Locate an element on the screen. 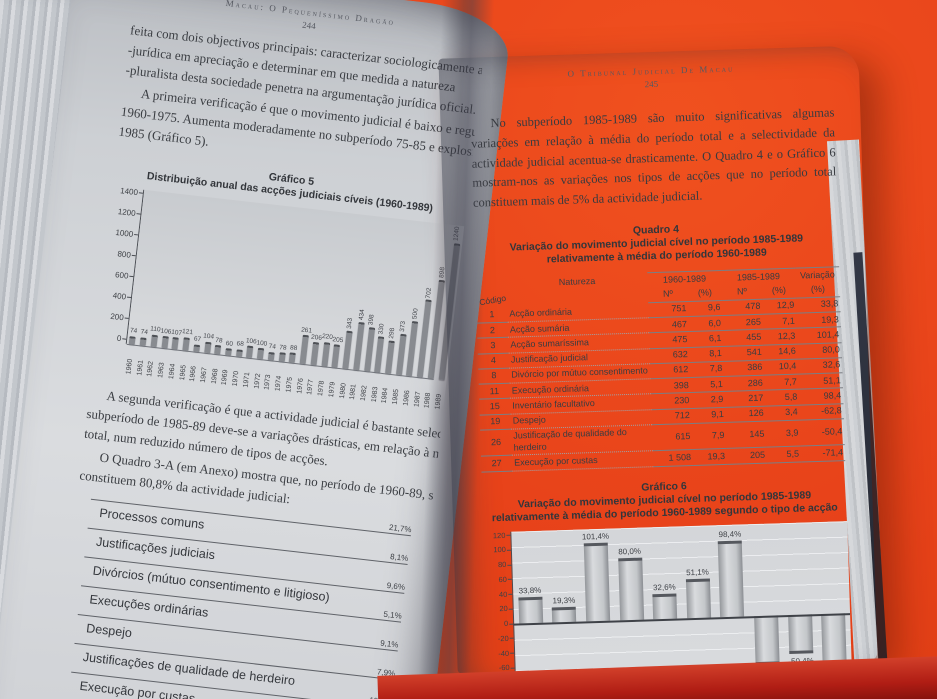 Image resolution: width=937 pixels, height=699 pixels. q4-cell: 475 is located at coordinates (669, 340).